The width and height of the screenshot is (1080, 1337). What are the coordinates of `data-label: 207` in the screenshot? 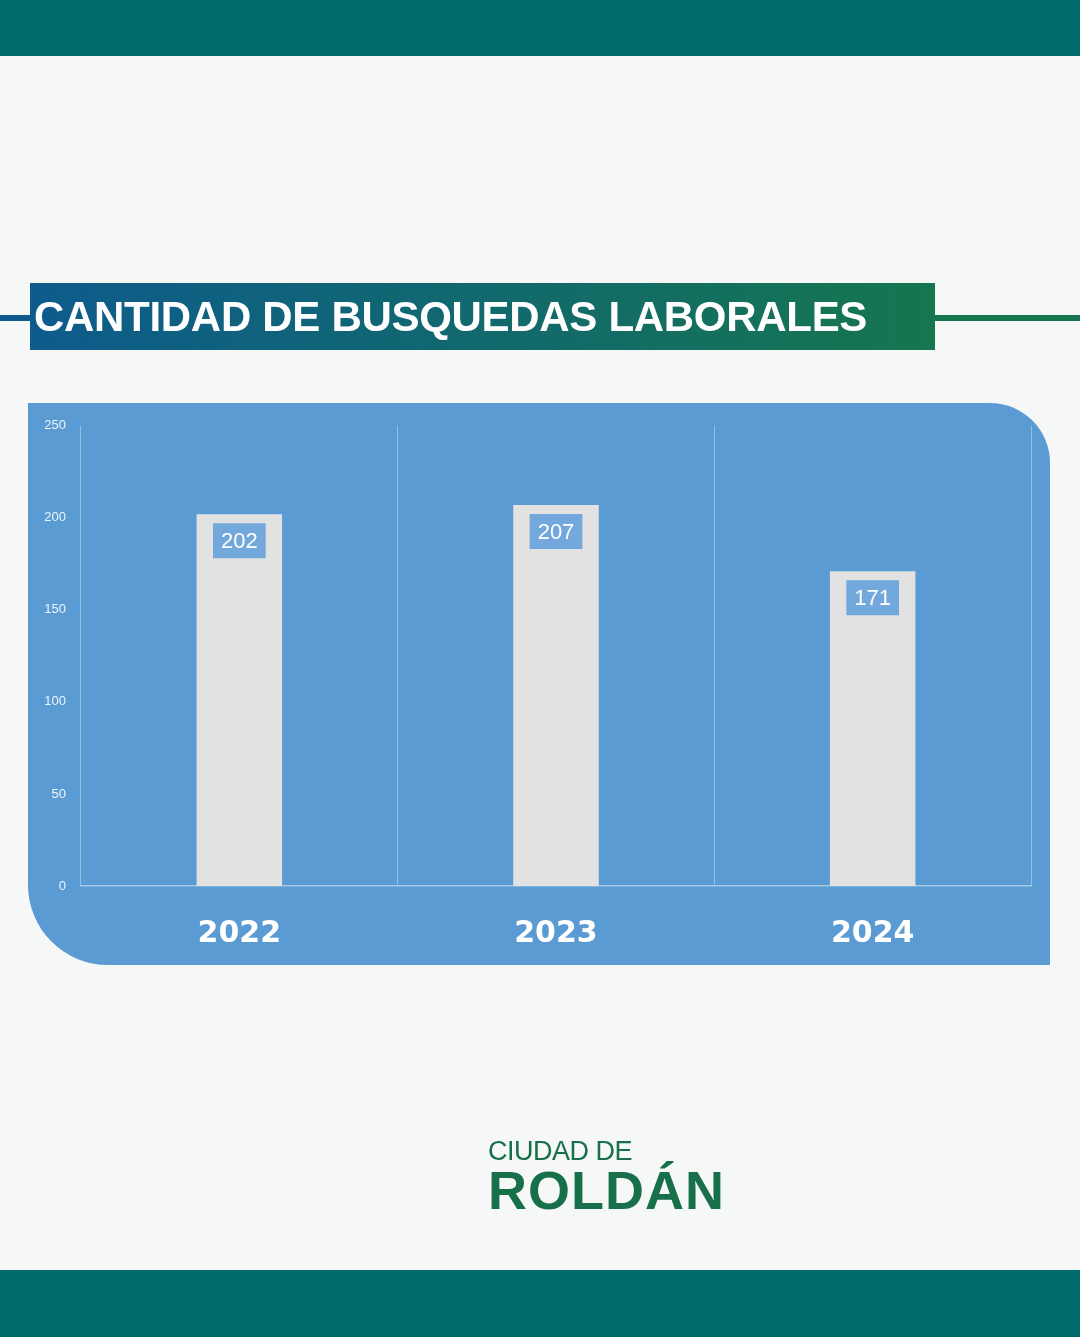 It's located at (556, 531).